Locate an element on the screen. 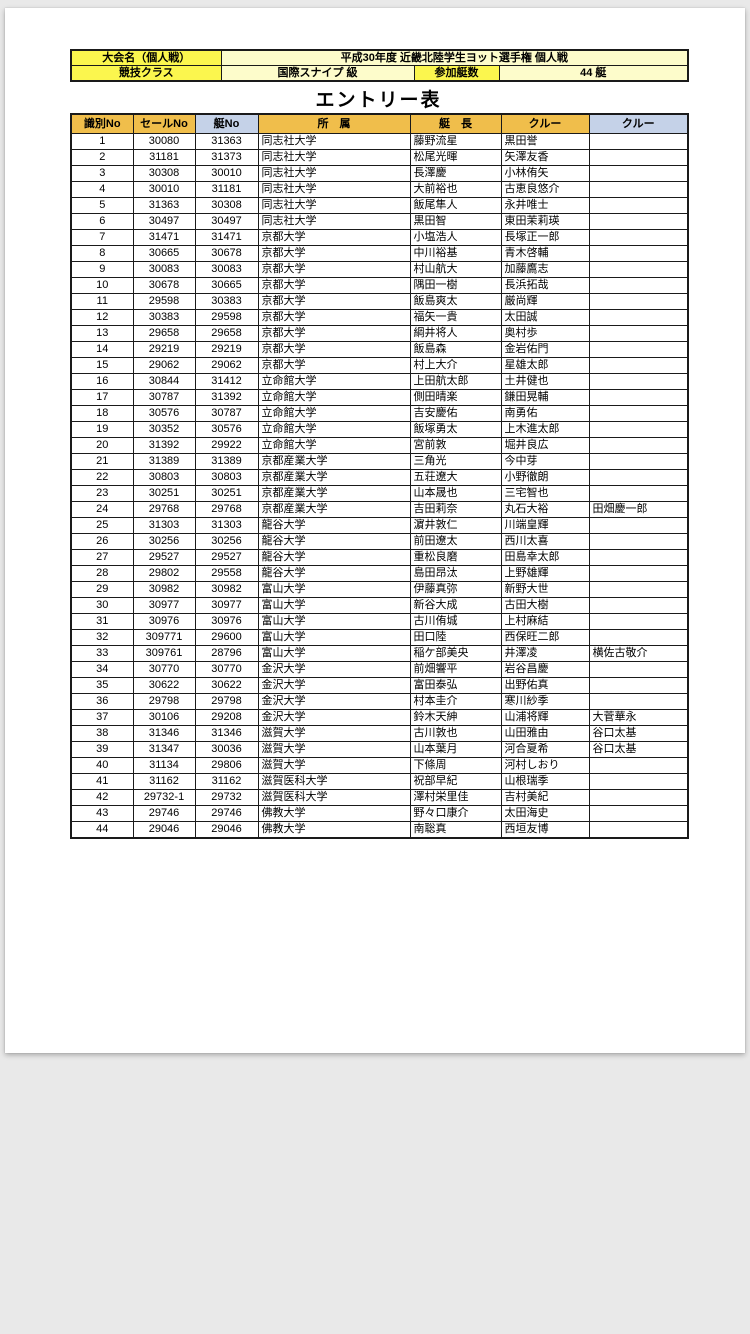 Image resolution: width=750 pixels, height=1334 pixels. cell-id-no: 9 is located at coordinates (102, 269).